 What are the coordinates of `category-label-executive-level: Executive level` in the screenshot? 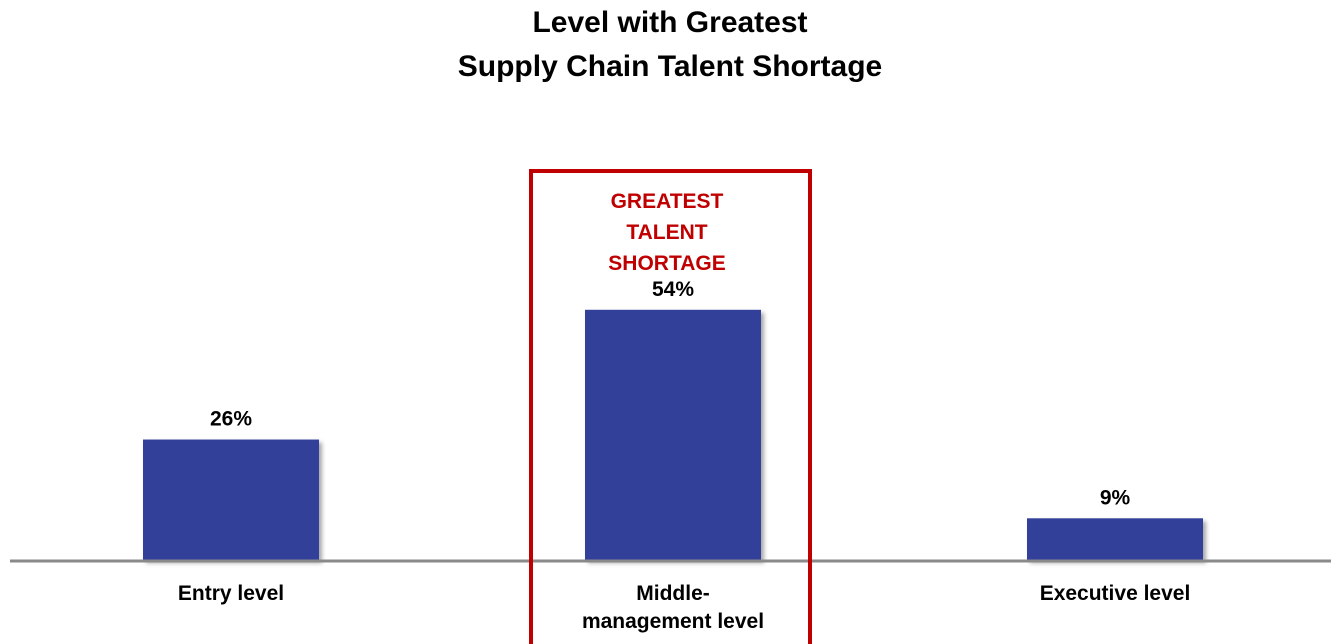 It's located at (1115, 593).